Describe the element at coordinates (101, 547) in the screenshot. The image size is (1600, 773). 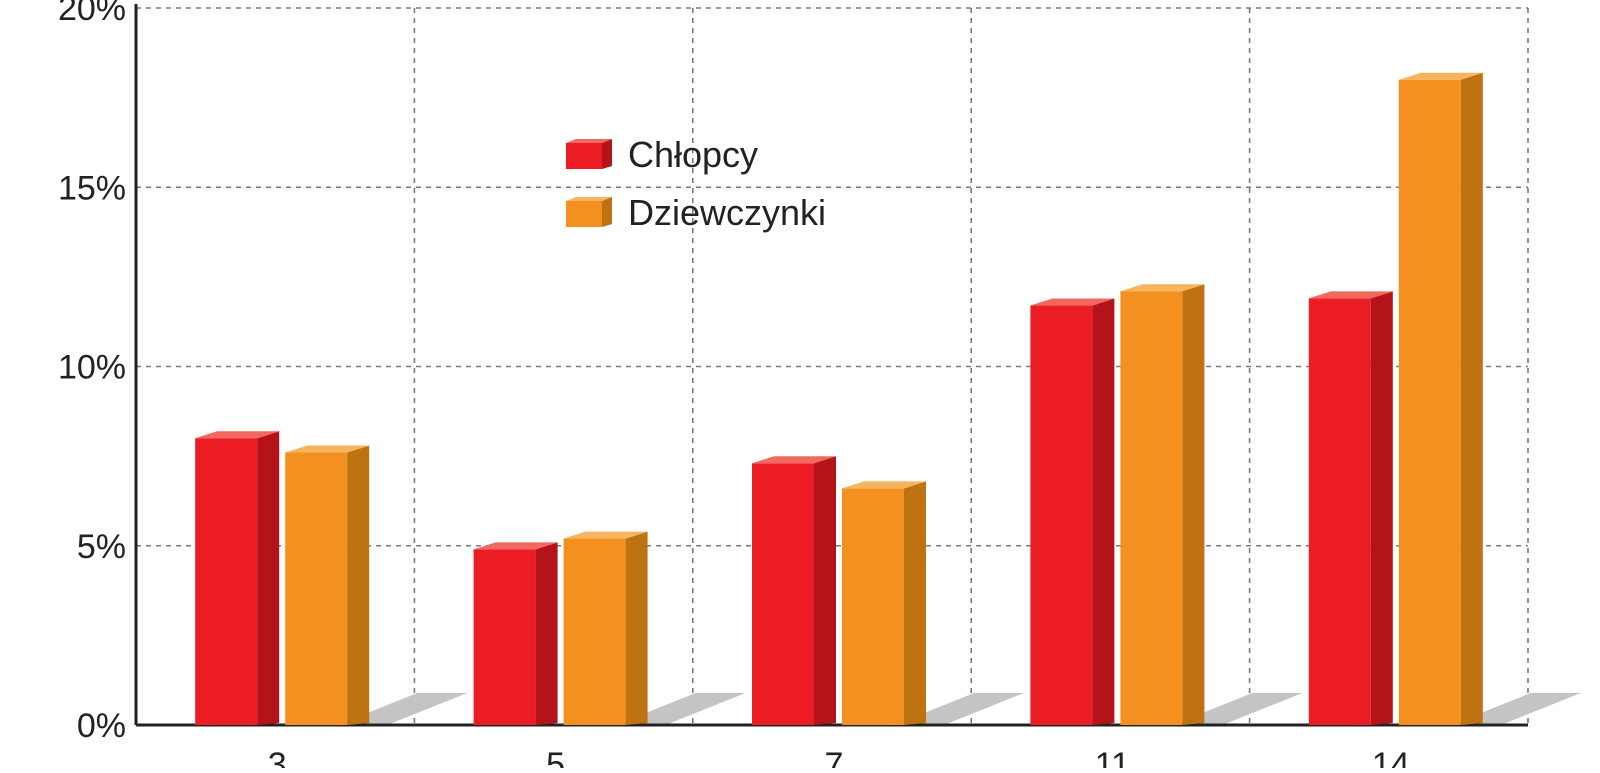
I see `y-tick-label: 5%` at that location.